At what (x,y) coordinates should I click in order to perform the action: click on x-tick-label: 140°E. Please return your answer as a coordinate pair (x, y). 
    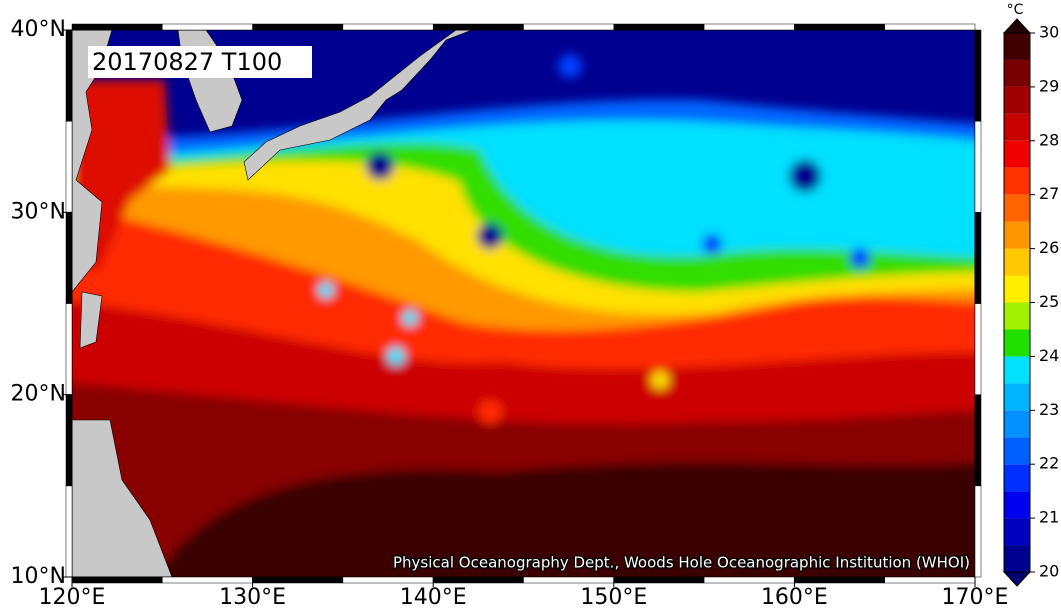
    Looking at the image, I should click on (433, 597).